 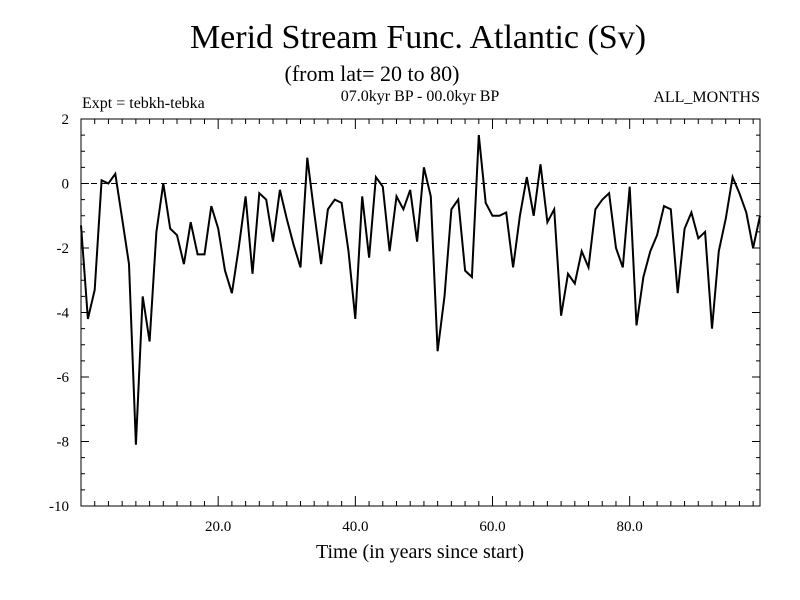 I want to click on y-tick-label: -6, so click(x=63, y=378).